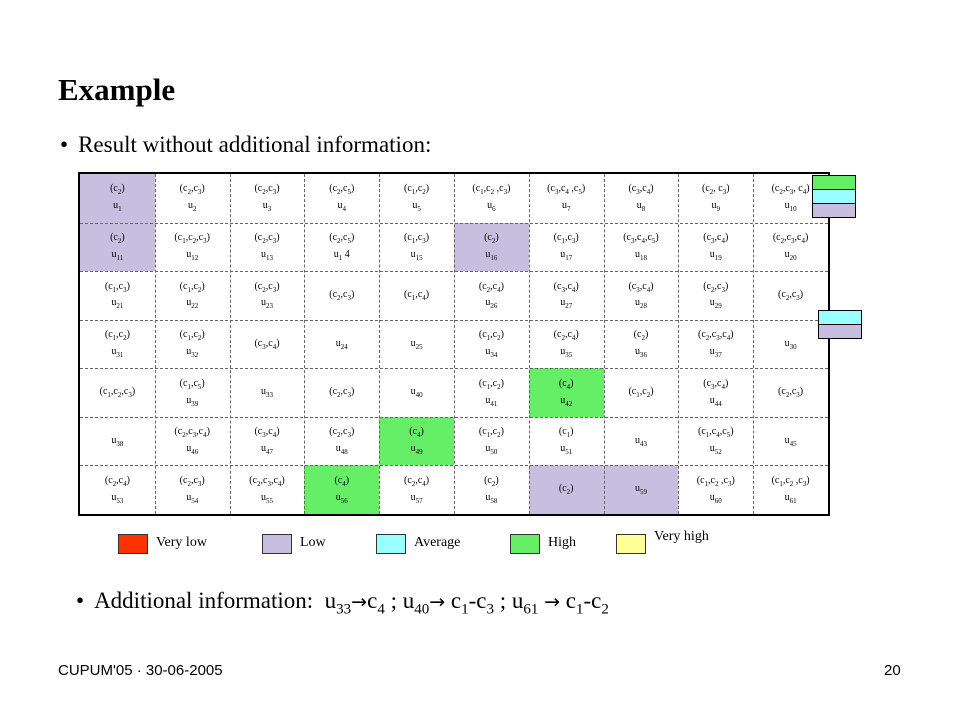  Describe the element at coordinates (416, 255) in the screenshot. I see `cell-unit: u15` at that location.